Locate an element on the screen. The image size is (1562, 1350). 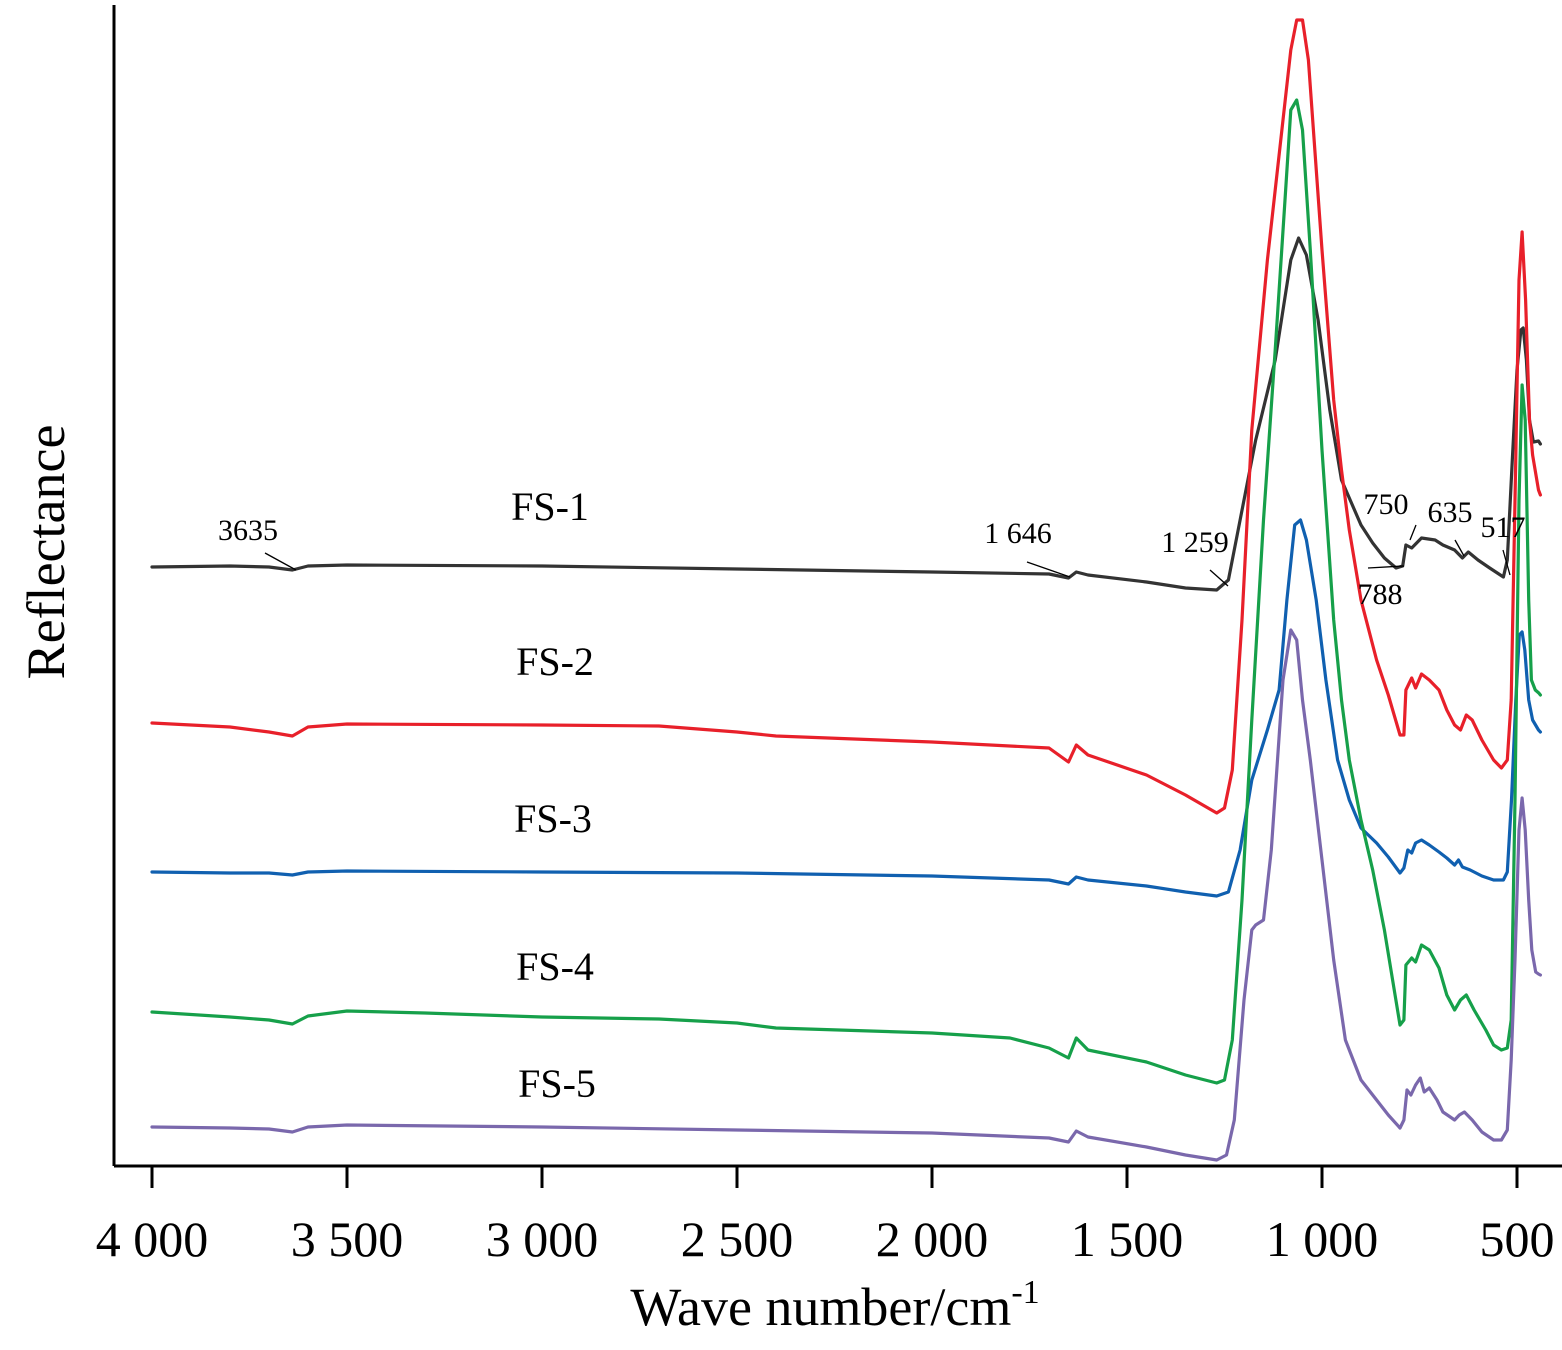
series-labels: FS-1 FS-2 FS-3 FS-4 FS-5 is located at coordinates (553, 795).